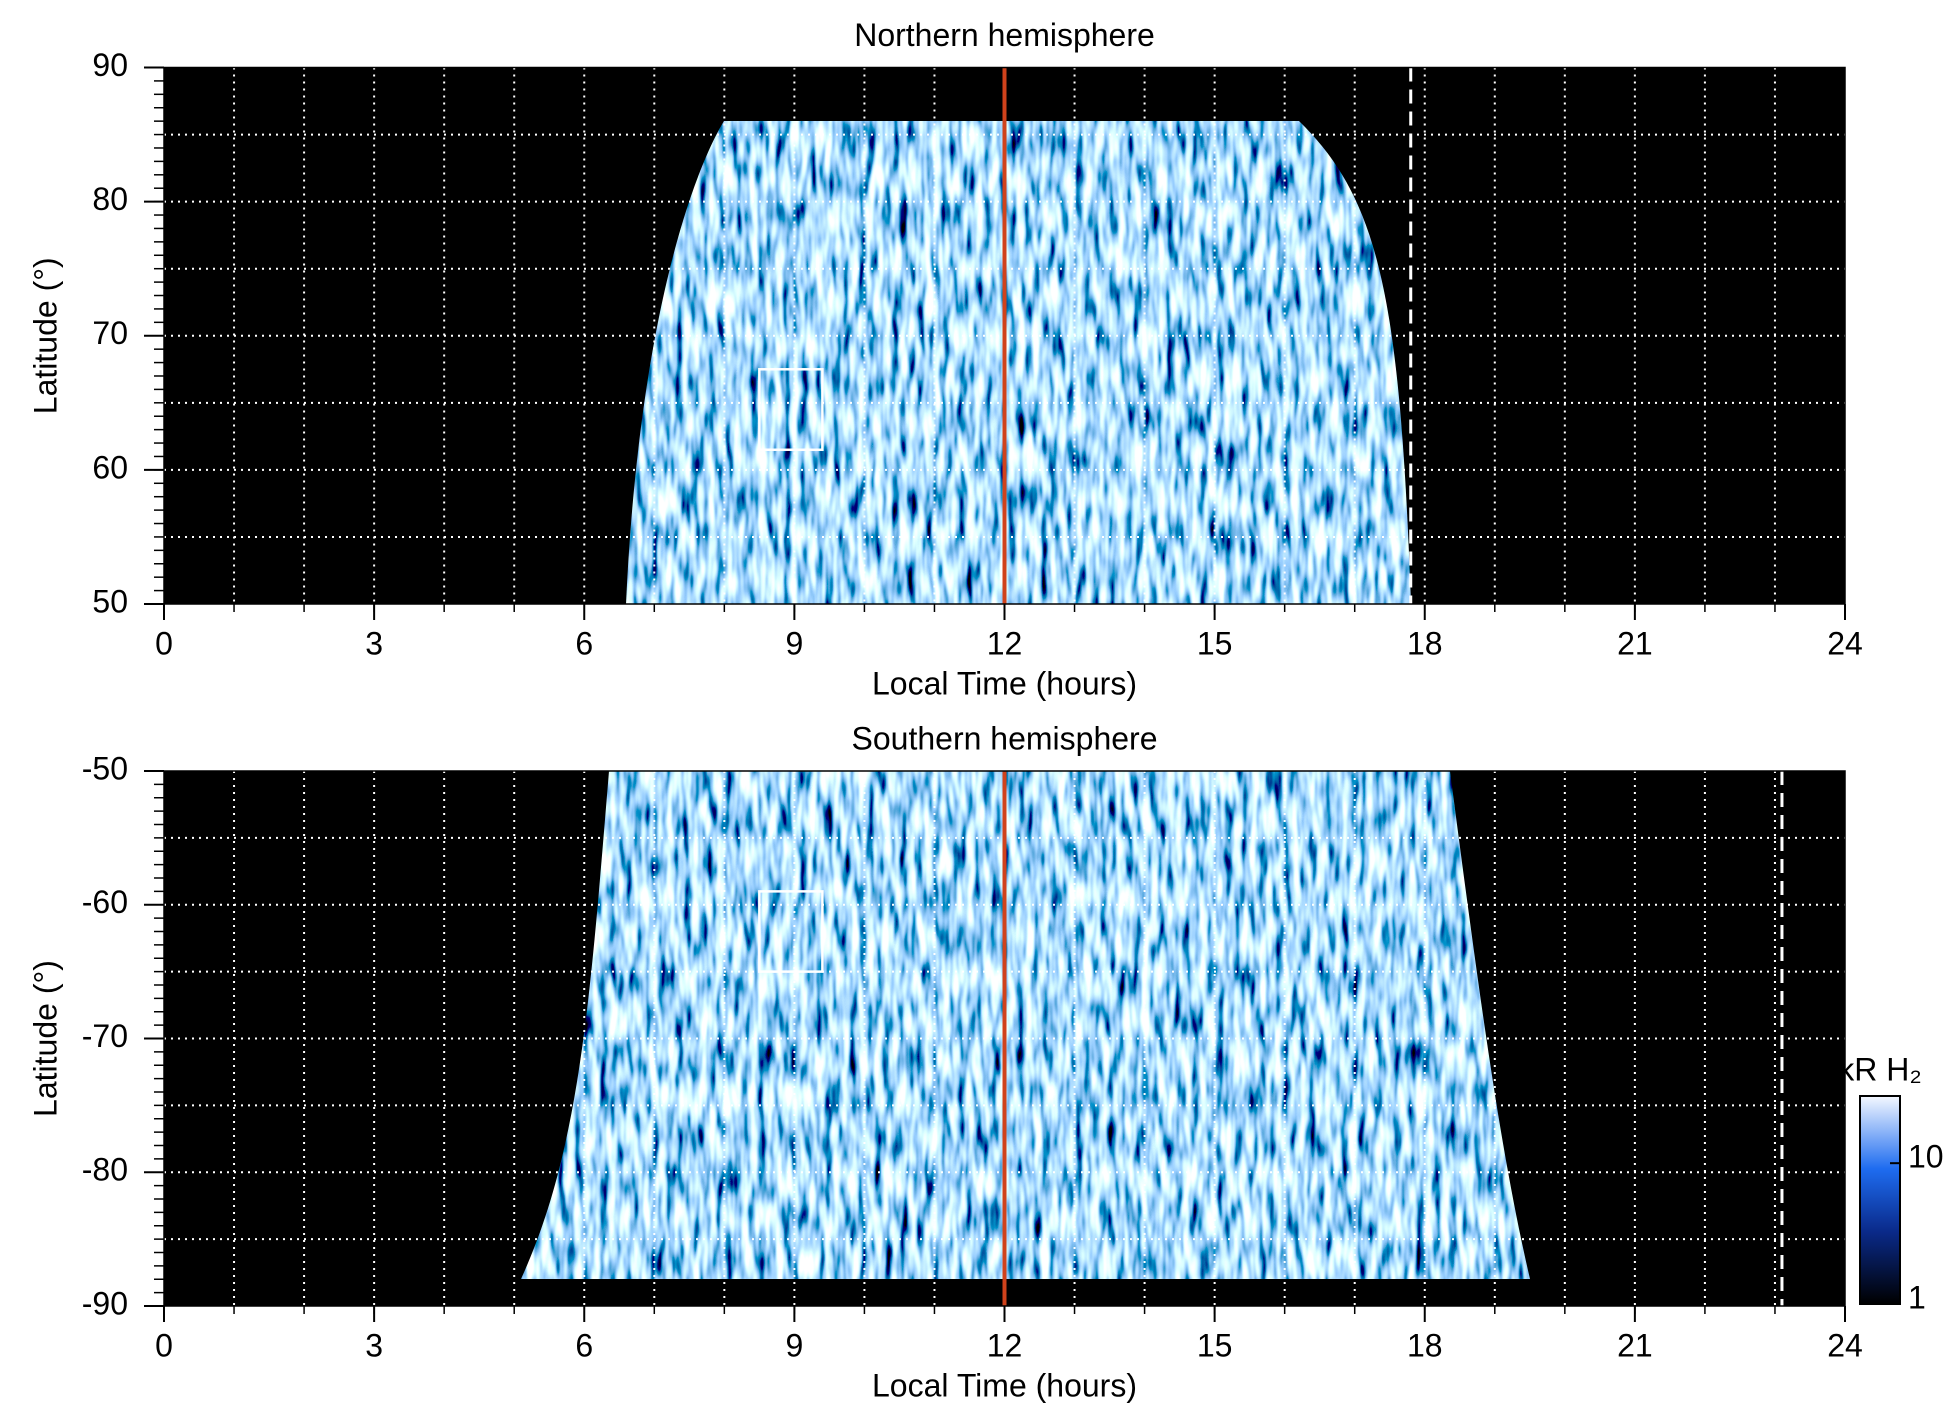  Describe the element at coordinates (105, 1036) in the screenshot. I see `y-tick-label: -70` at that location.